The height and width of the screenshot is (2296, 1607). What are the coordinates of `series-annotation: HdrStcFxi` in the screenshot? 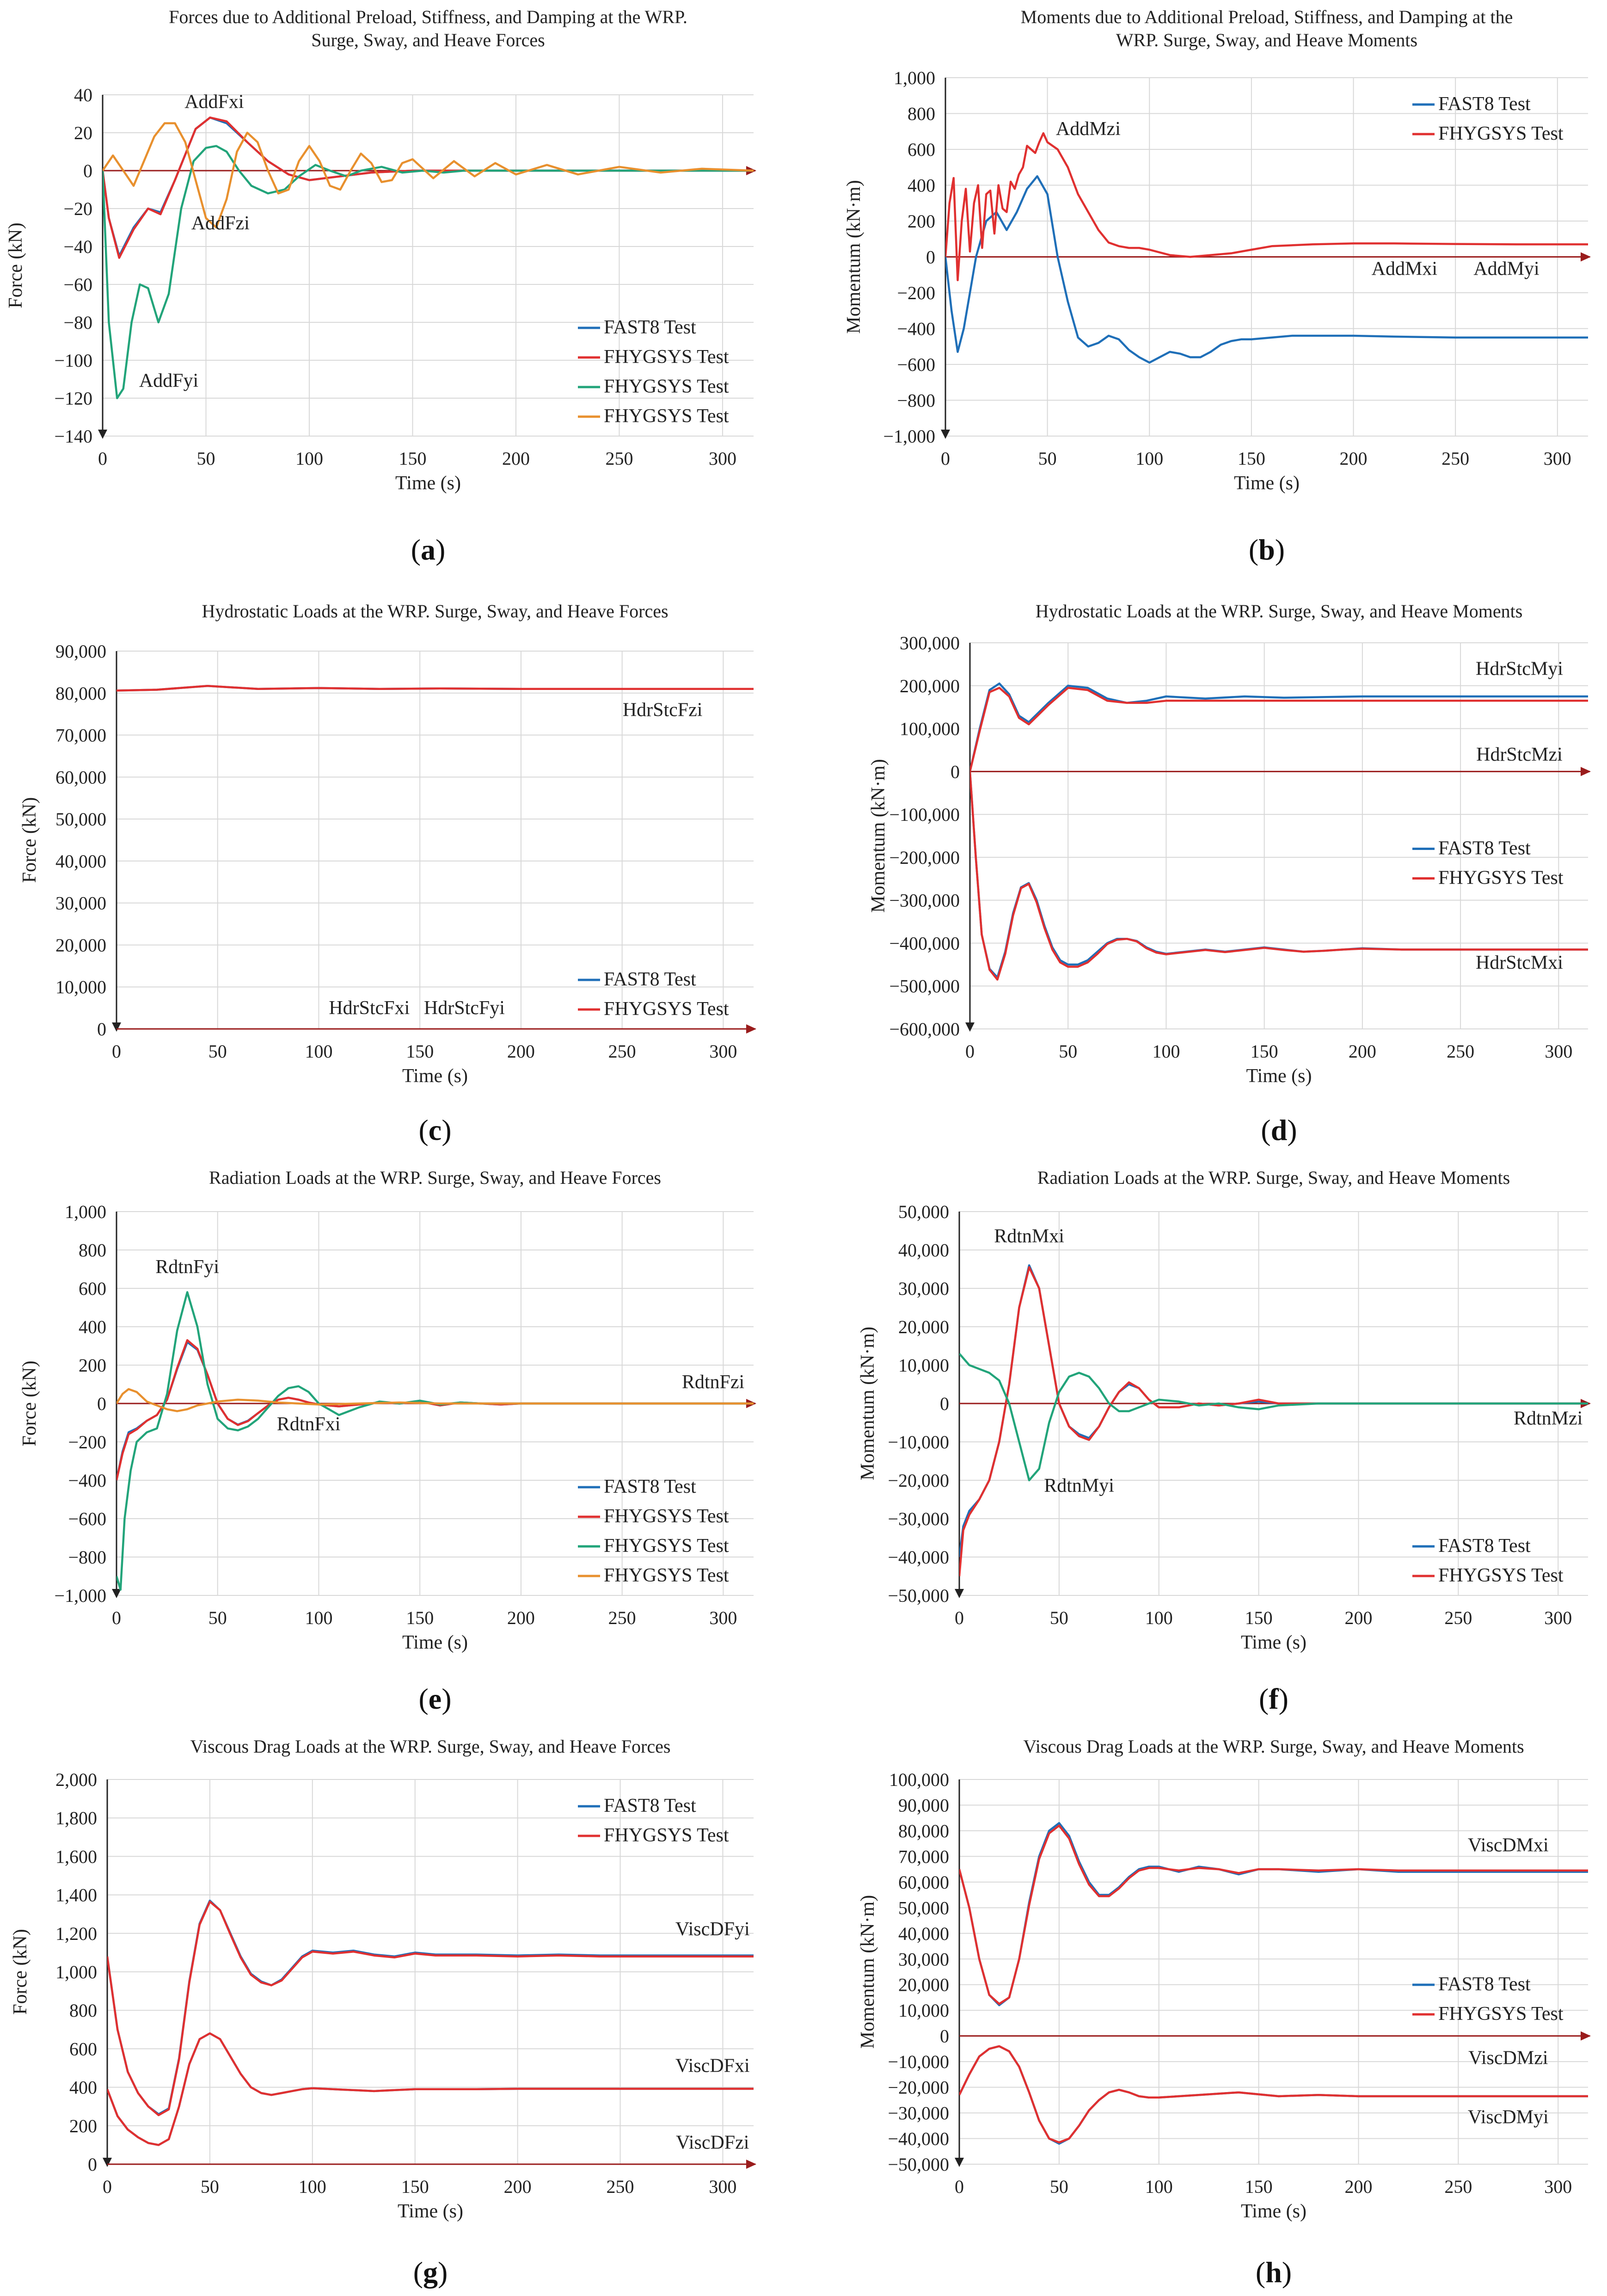 It's located at (369, 1008).